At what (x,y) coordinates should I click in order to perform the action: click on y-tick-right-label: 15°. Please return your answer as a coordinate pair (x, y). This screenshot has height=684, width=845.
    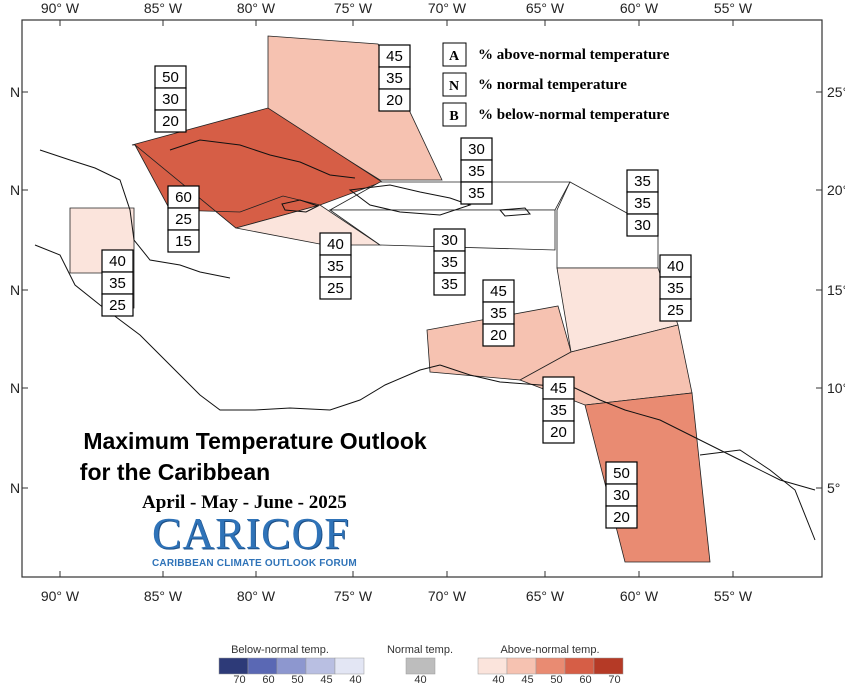
    Looking at the image, I should click on (836, 290).